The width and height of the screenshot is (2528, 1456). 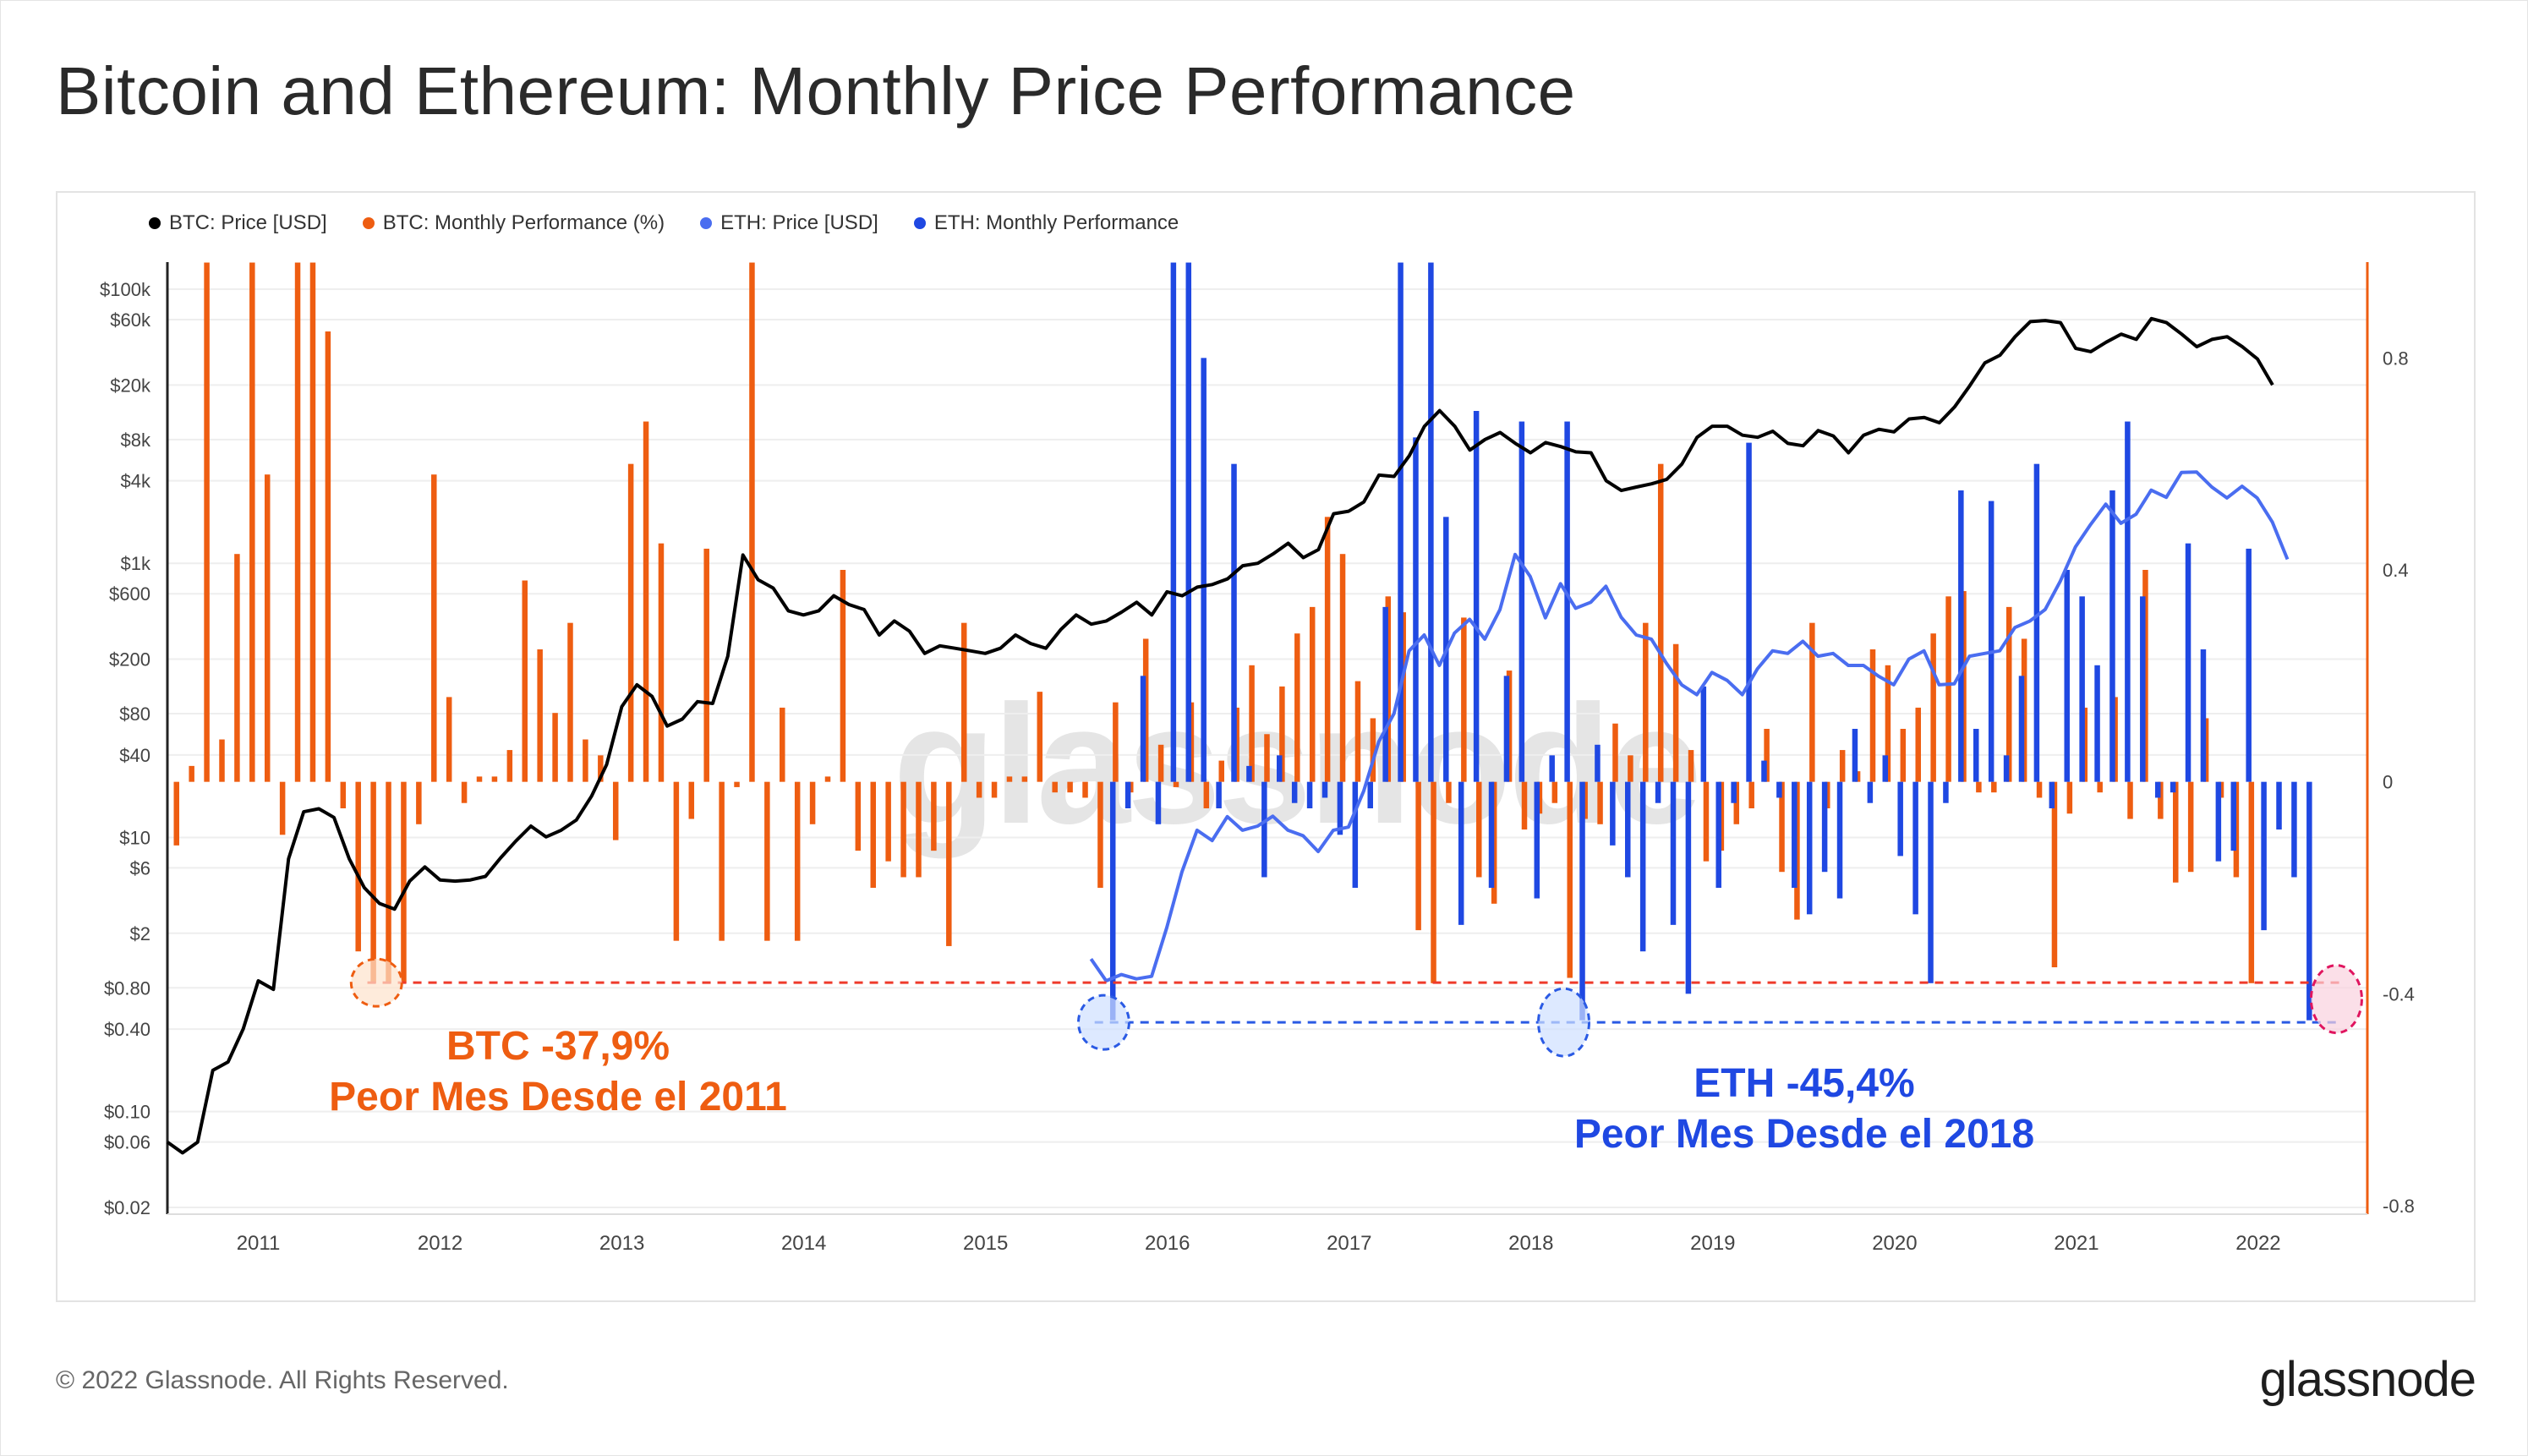 What do you see at coordinates (140, 868) in the screenshot?
I see `left-tick-label: $6` at bounding box center [140, 868].